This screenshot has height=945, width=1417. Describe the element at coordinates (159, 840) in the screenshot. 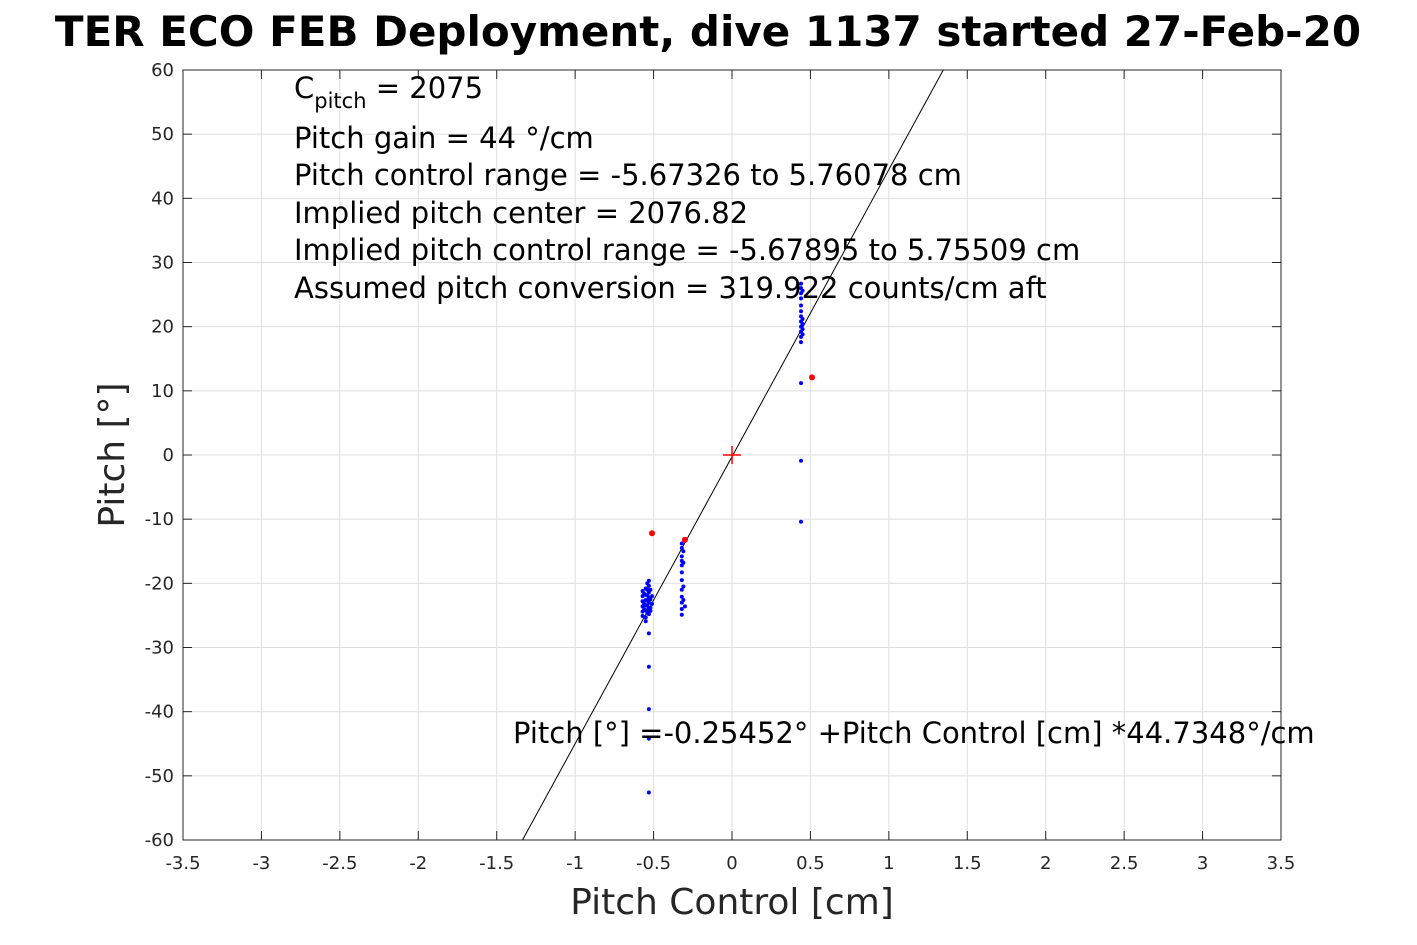

I see `y-tick-label: -60` at that location.